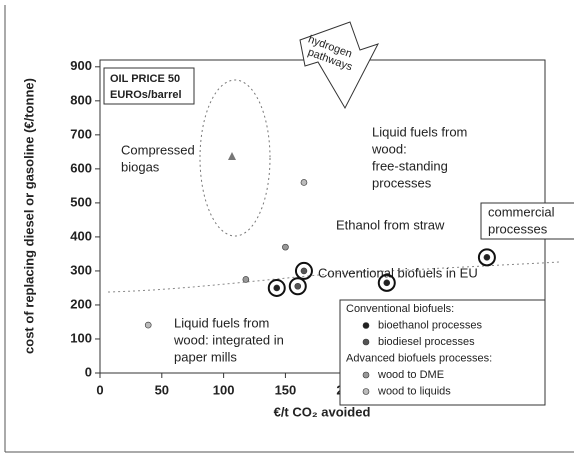 Image resolution: width=574 pixels, height=457 pixels. I want to click on commercial-box, so click(527, 221).